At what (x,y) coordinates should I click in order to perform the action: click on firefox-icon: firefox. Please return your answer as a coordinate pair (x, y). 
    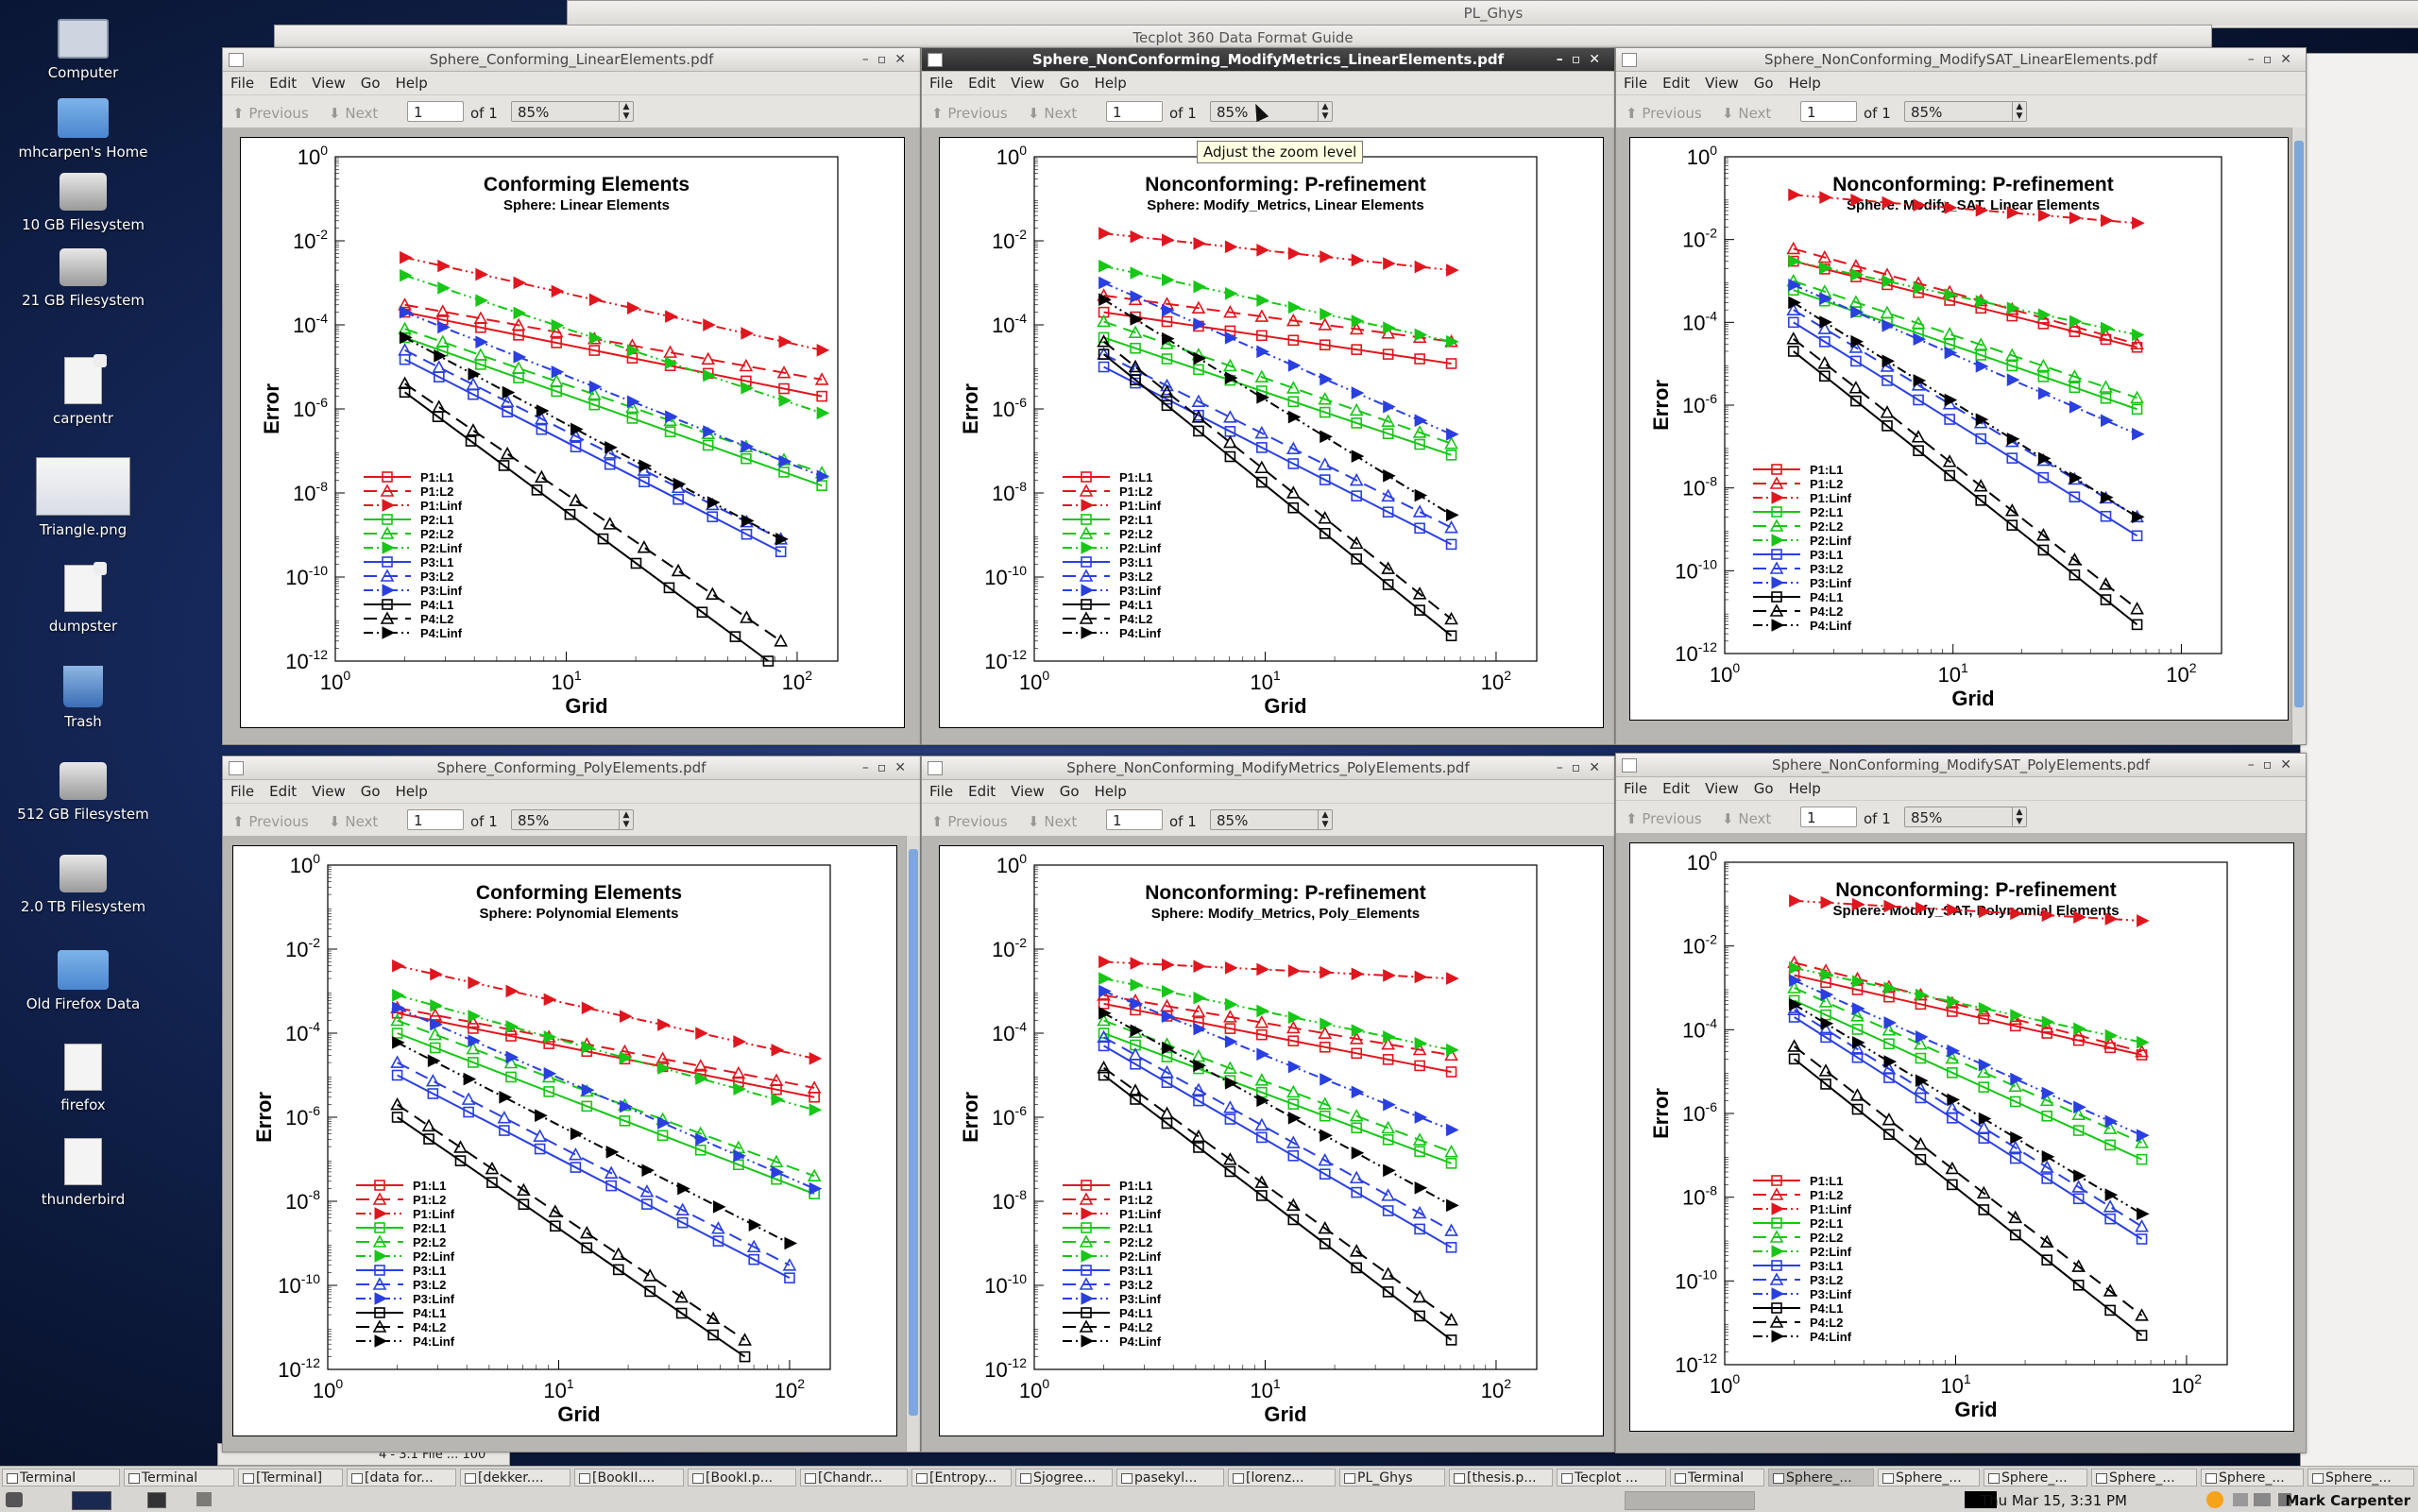
    Looking at the image, I should click on (83, 1078).